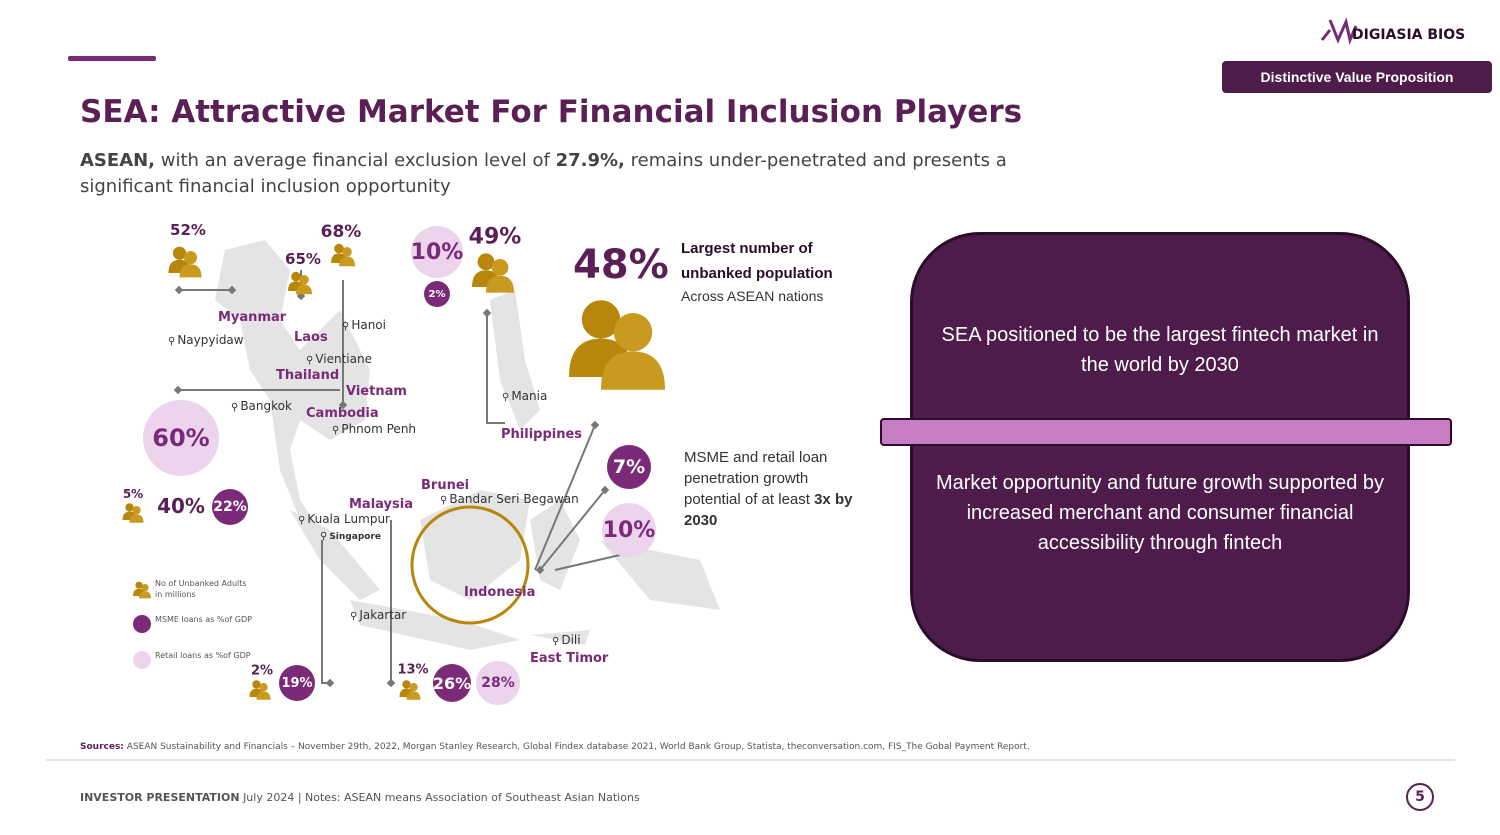 The width and height of the screenshot is (1500, 835). I want to click on badge: Distinctive Value Proposition, so click(1357, 77).